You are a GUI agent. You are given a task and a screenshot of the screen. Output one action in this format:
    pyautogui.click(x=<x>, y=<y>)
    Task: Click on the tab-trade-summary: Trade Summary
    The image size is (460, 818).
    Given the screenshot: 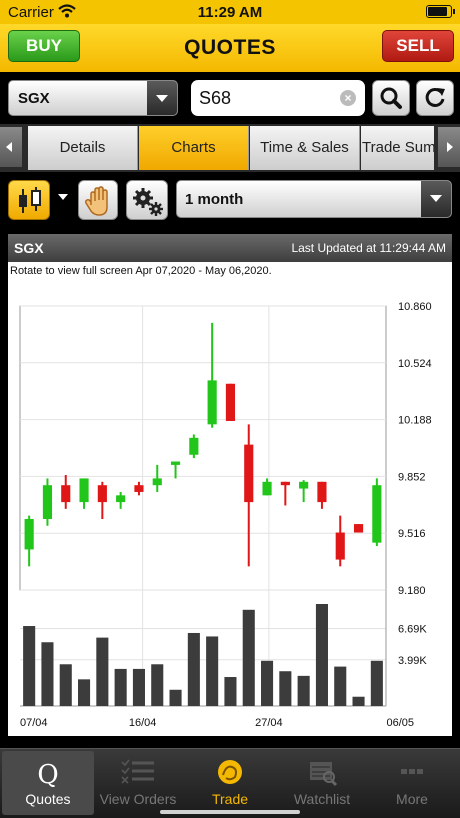 What is the action you would take?
    pyautogui.click(x=397, y=148)
    